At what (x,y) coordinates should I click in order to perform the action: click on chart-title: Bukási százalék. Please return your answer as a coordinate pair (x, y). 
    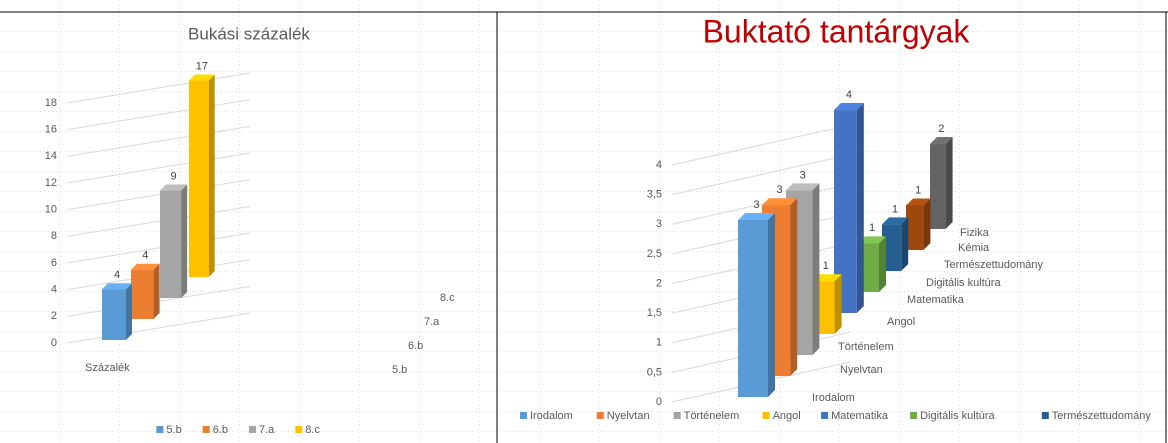
    Looking at the image, I should click on (249, 33).